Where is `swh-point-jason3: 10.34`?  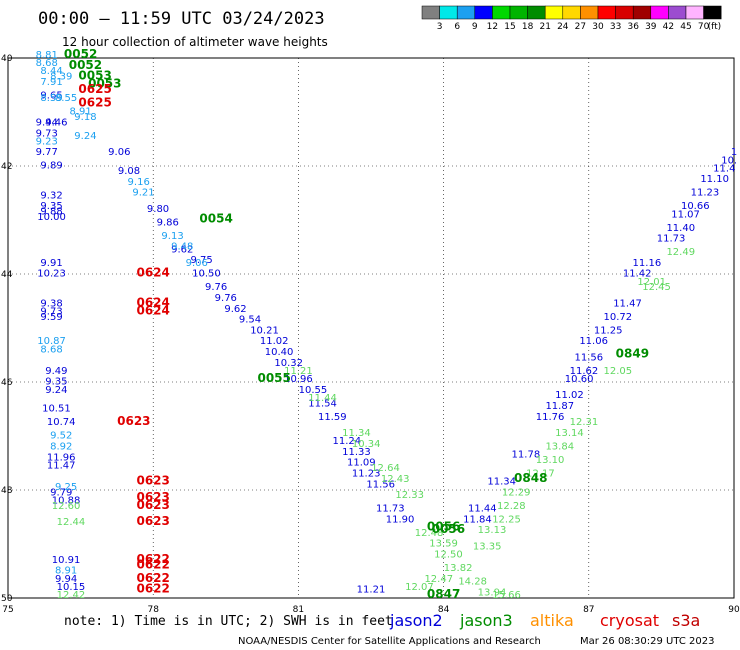
swh-point-jason3: 10.34 is located at coordinates (366, 444).